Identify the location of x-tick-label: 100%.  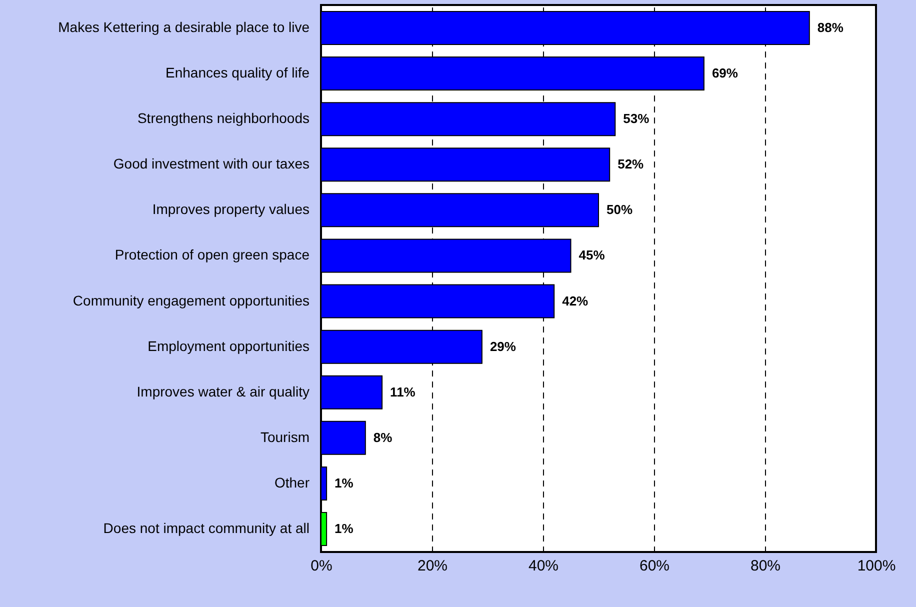
(876, 566).